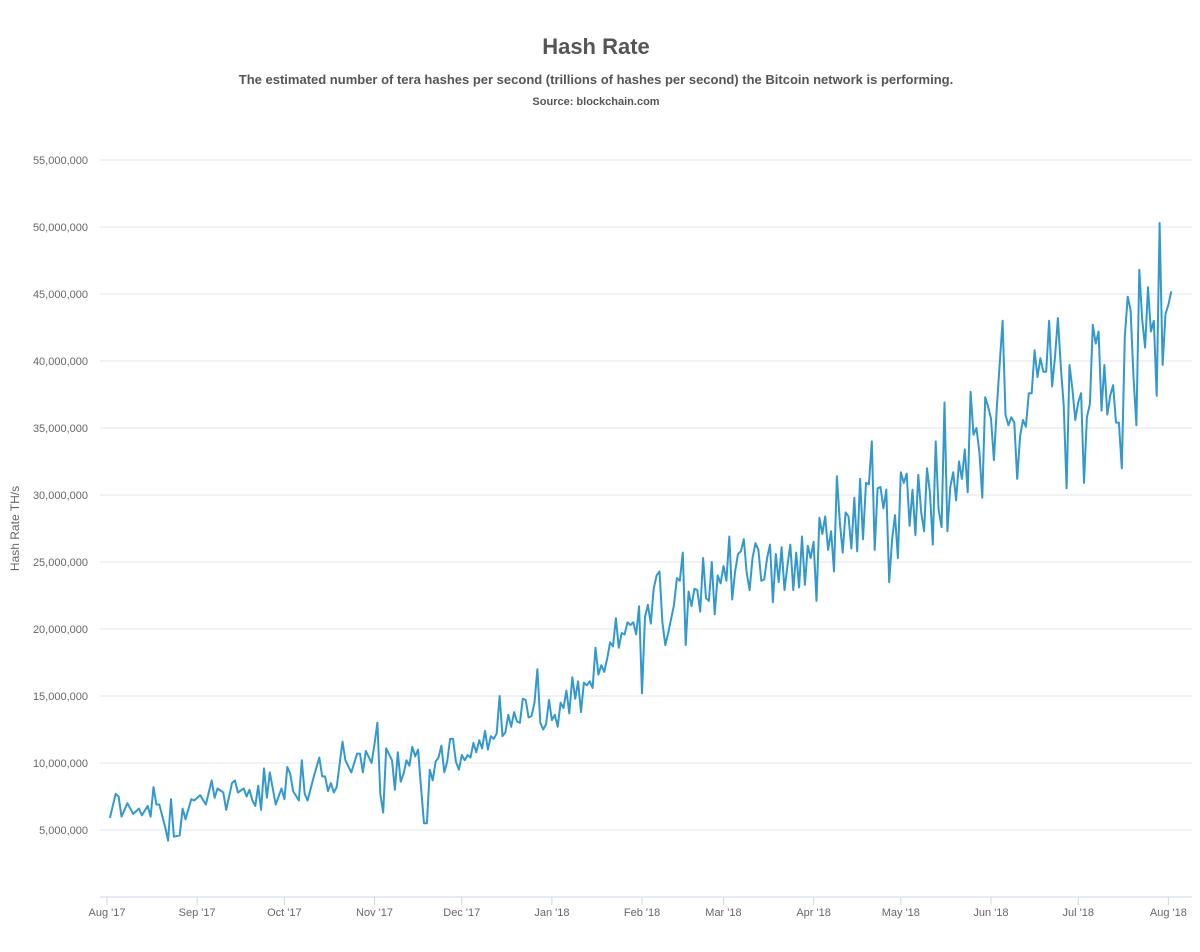  Describe the element at coordinates (284, 913) in the screenshot. I see `x-tick-label: Oct '17` at that location.